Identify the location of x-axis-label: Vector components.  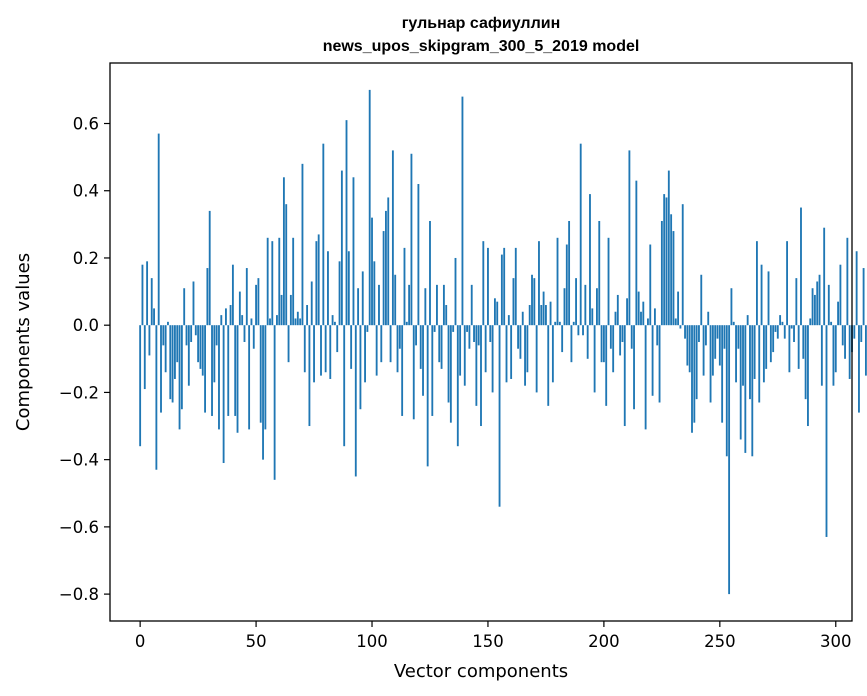
(481, 671).